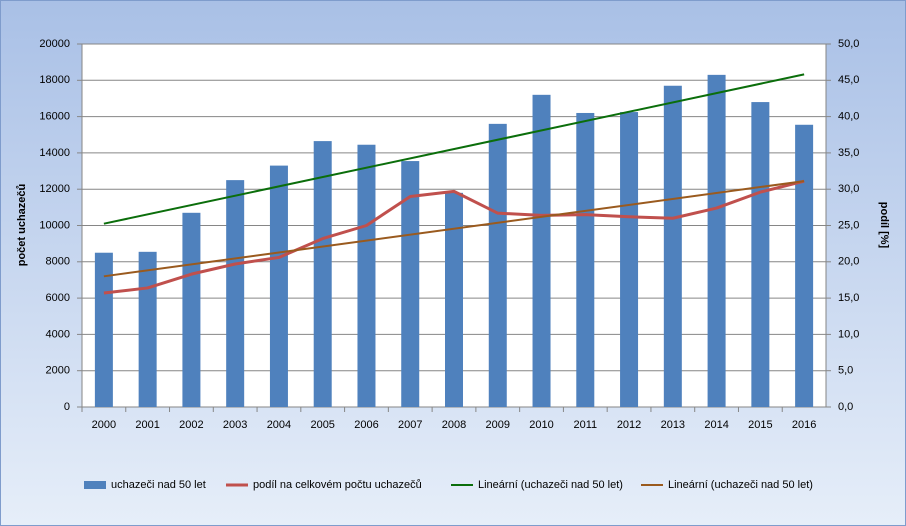  Describe the element at coordinates (884, 225) in the screenshot. I see `y2-axis-label: podíl [%]` at that location.